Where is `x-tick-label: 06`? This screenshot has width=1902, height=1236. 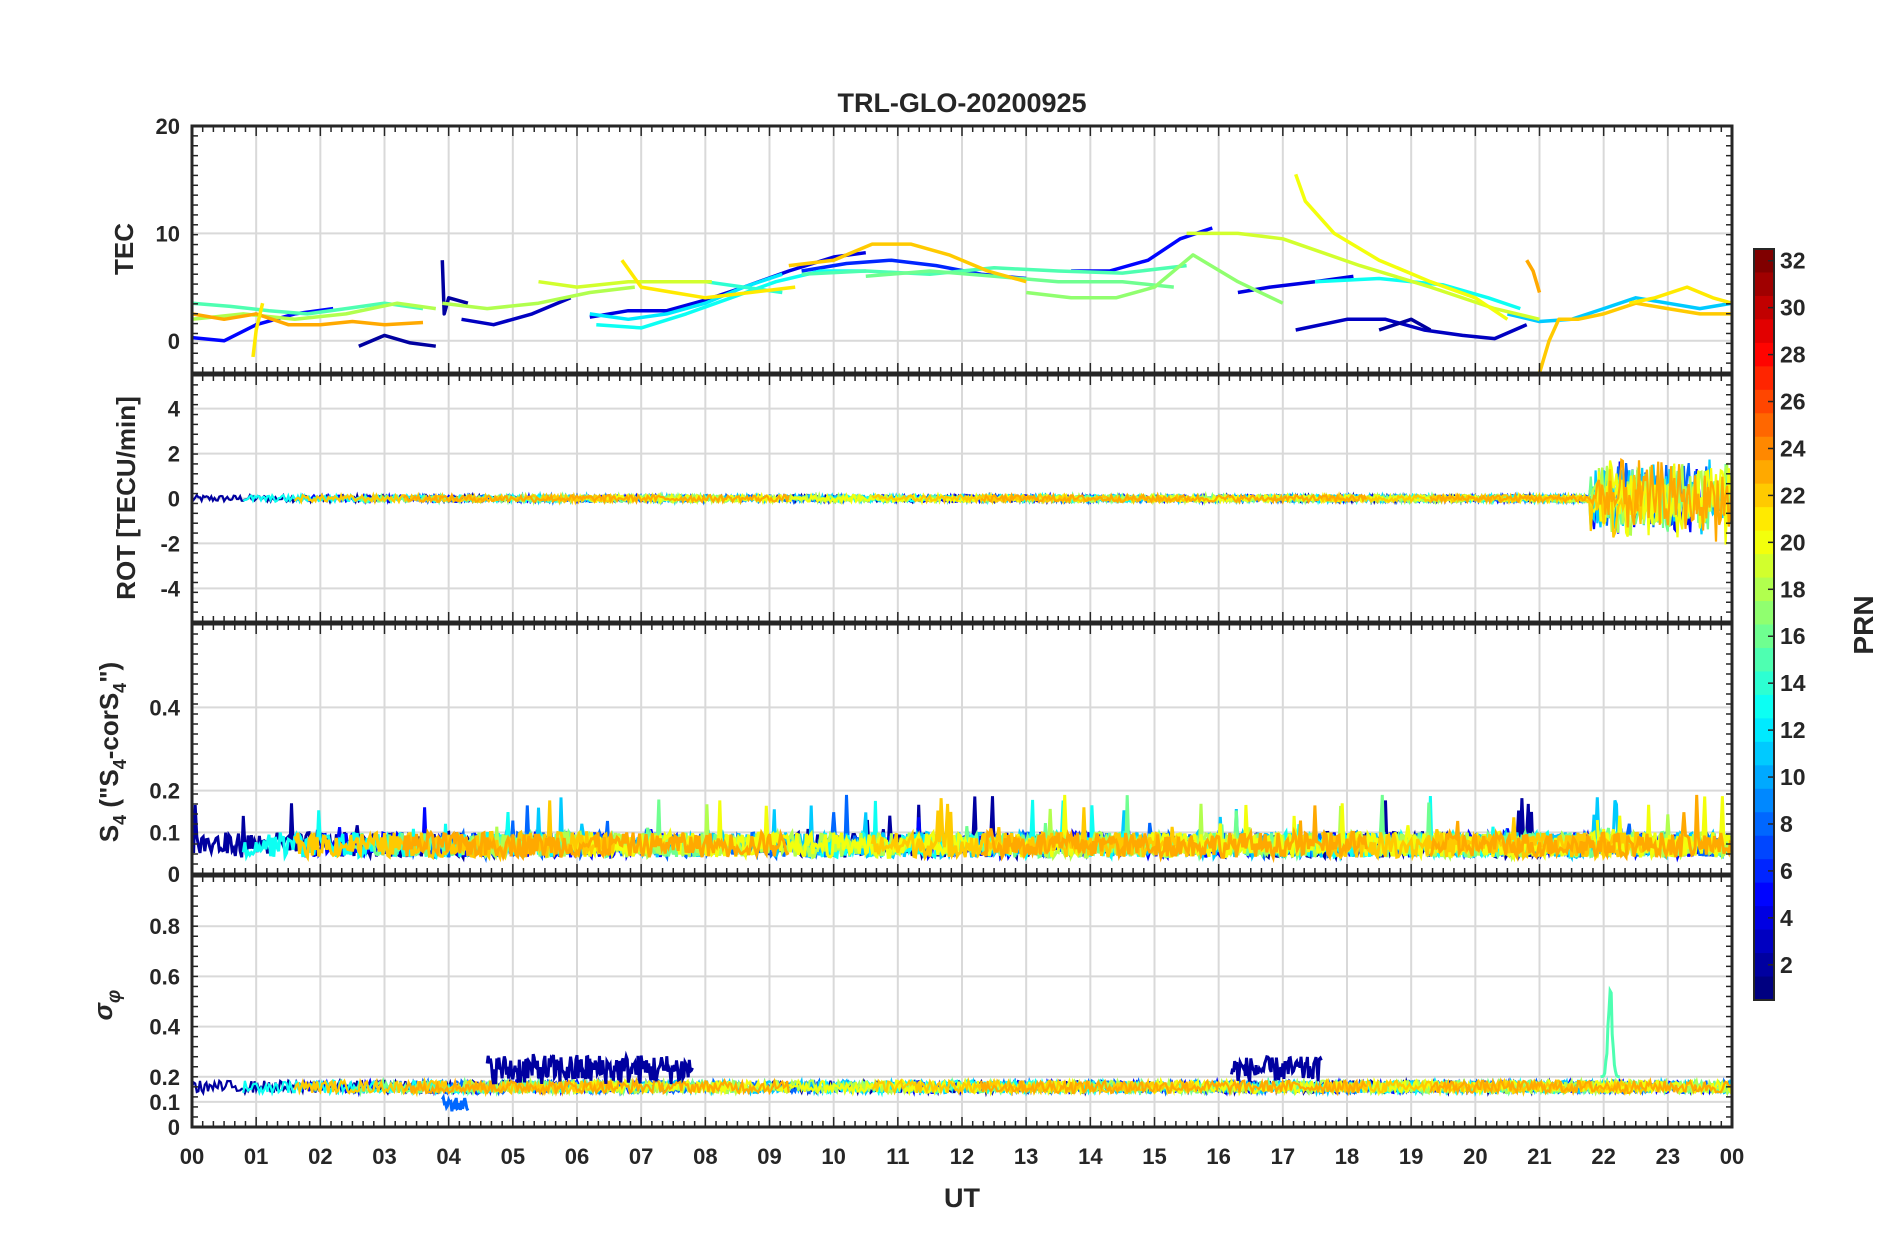 x-tick-label: 06 is located at coordinates (577, 1156).